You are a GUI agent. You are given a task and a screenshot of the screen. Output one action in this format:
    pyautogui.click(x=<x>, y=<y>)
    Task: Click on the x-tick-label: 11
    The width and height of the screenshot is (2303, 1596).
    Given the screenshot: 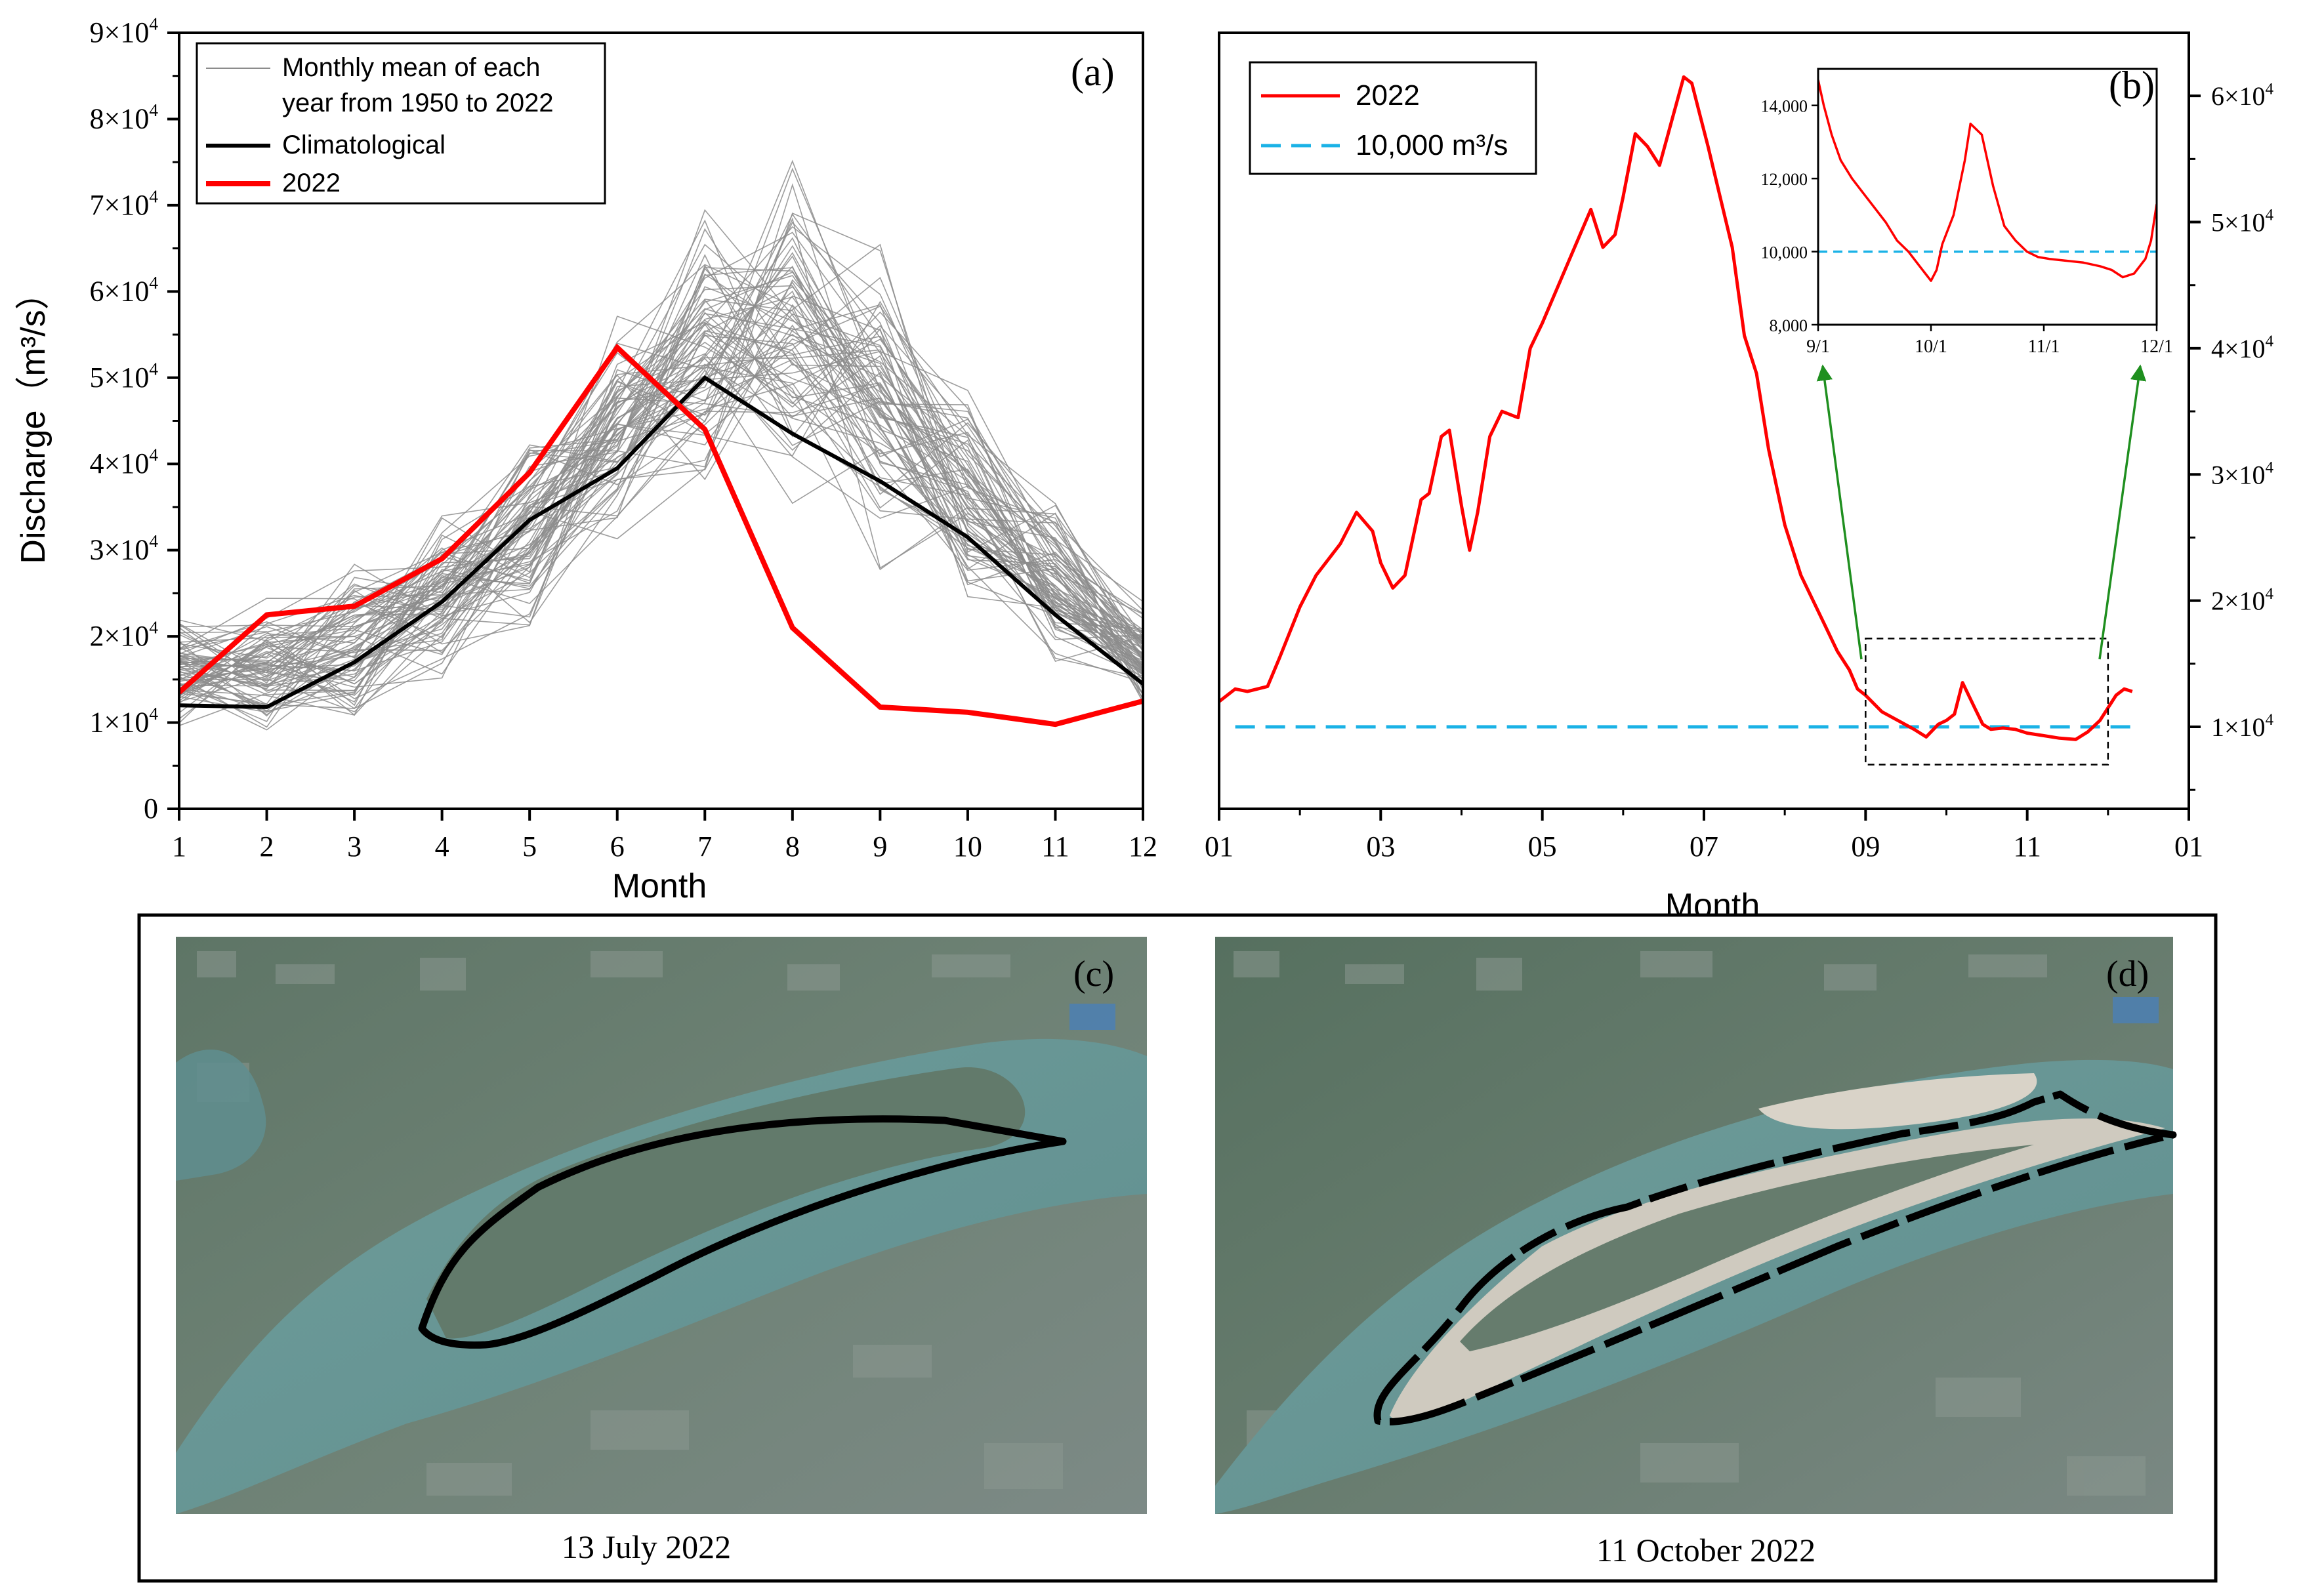 What is the action you would take?
    pyautogui.click(x=1055, y=846)
    